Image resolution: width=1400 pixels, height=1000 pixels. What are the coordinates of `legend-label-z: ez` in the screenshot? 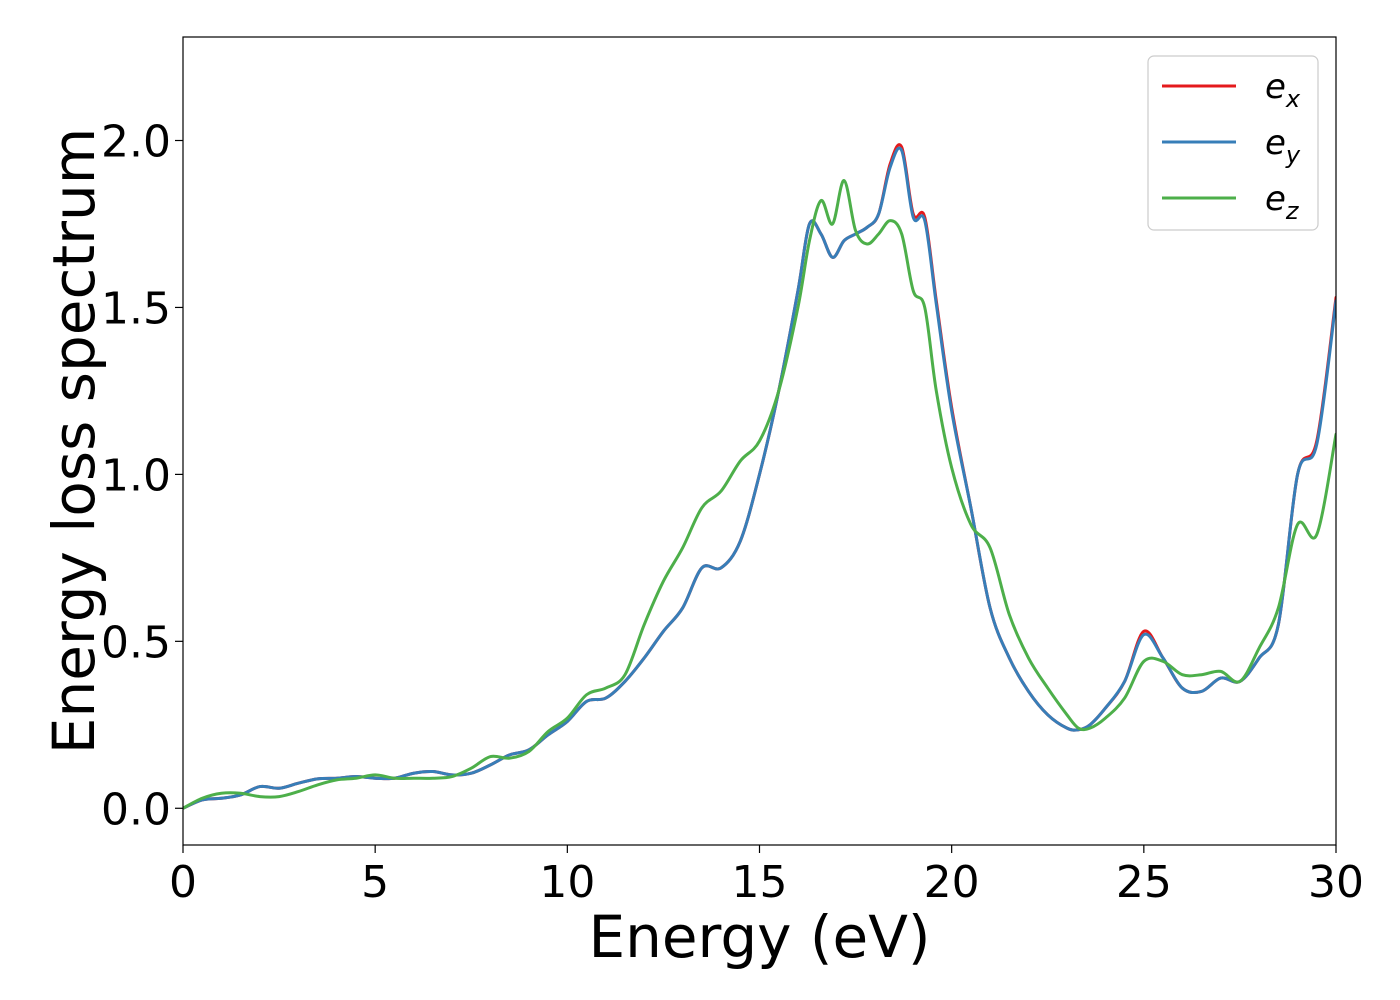 It's located at (1282, 202).